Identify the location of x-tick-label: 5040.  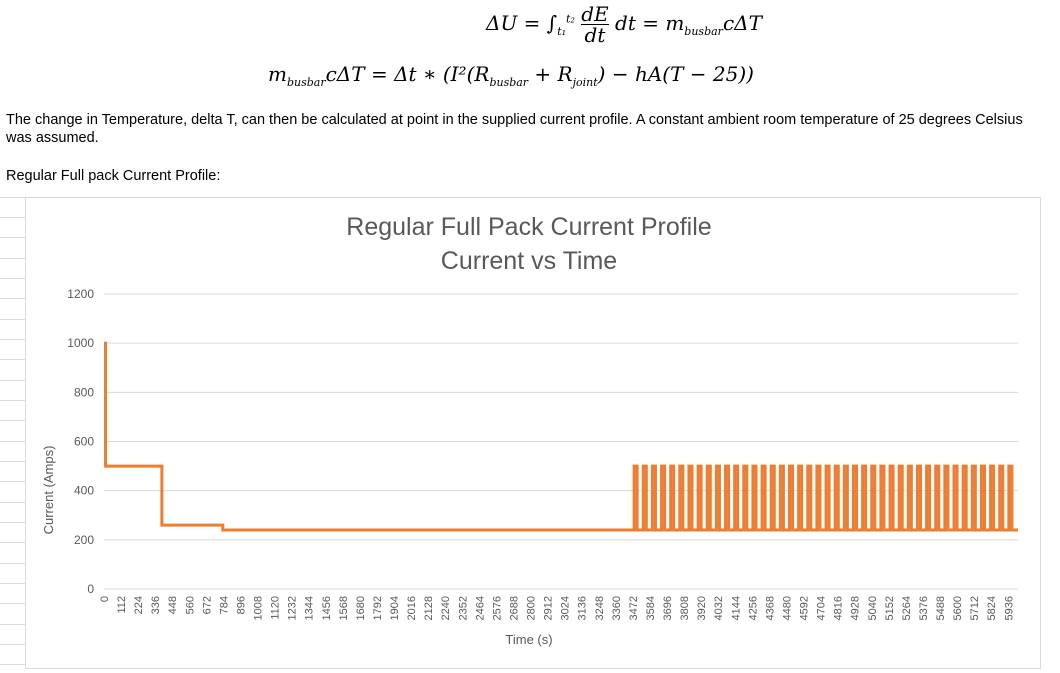
(873, 608).